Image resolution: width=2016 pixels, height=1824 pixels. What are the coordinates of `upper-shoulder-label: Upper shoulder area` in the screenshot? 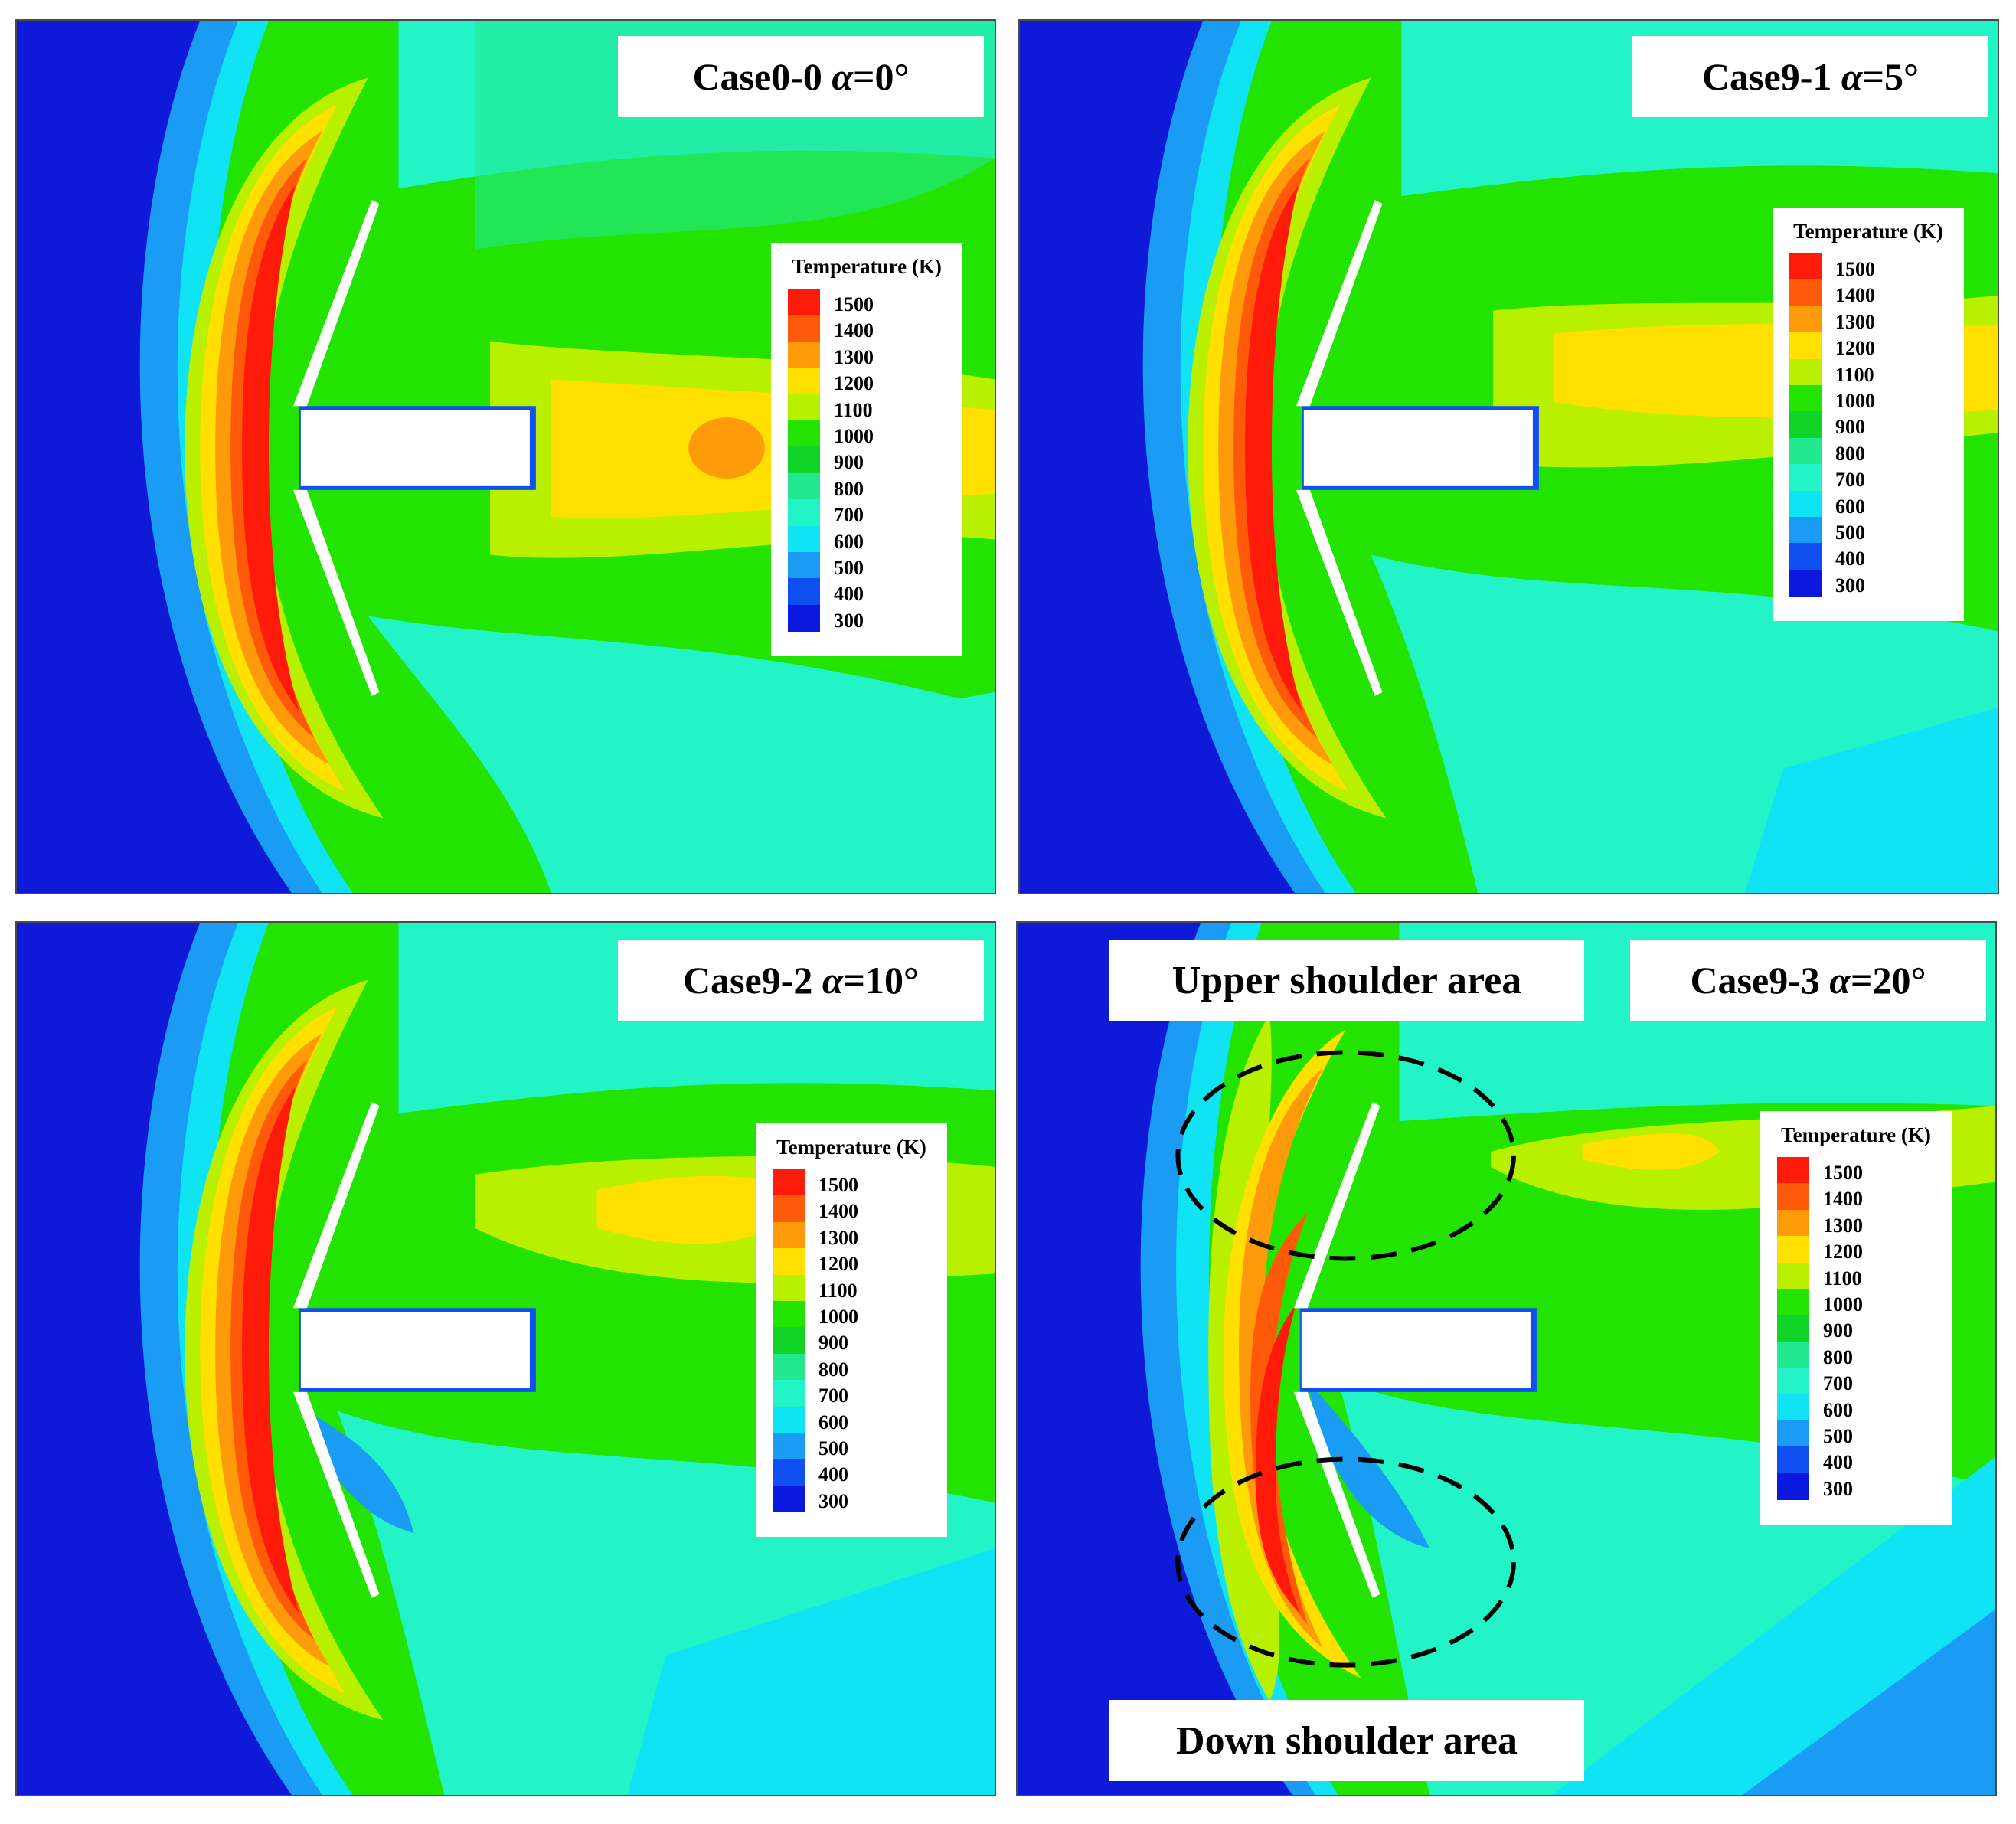 It's located at (1346, 980).